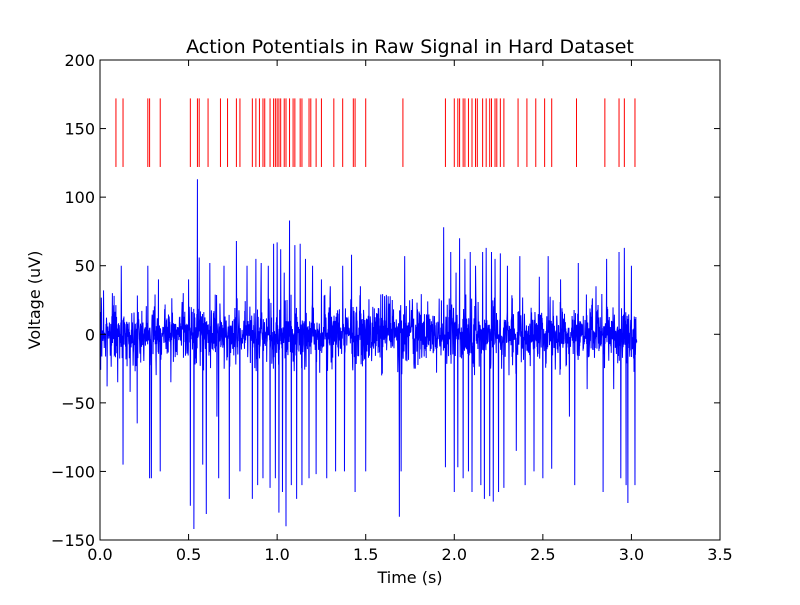  I want to click on x-tick-label: 1.5, so click(365, 554).